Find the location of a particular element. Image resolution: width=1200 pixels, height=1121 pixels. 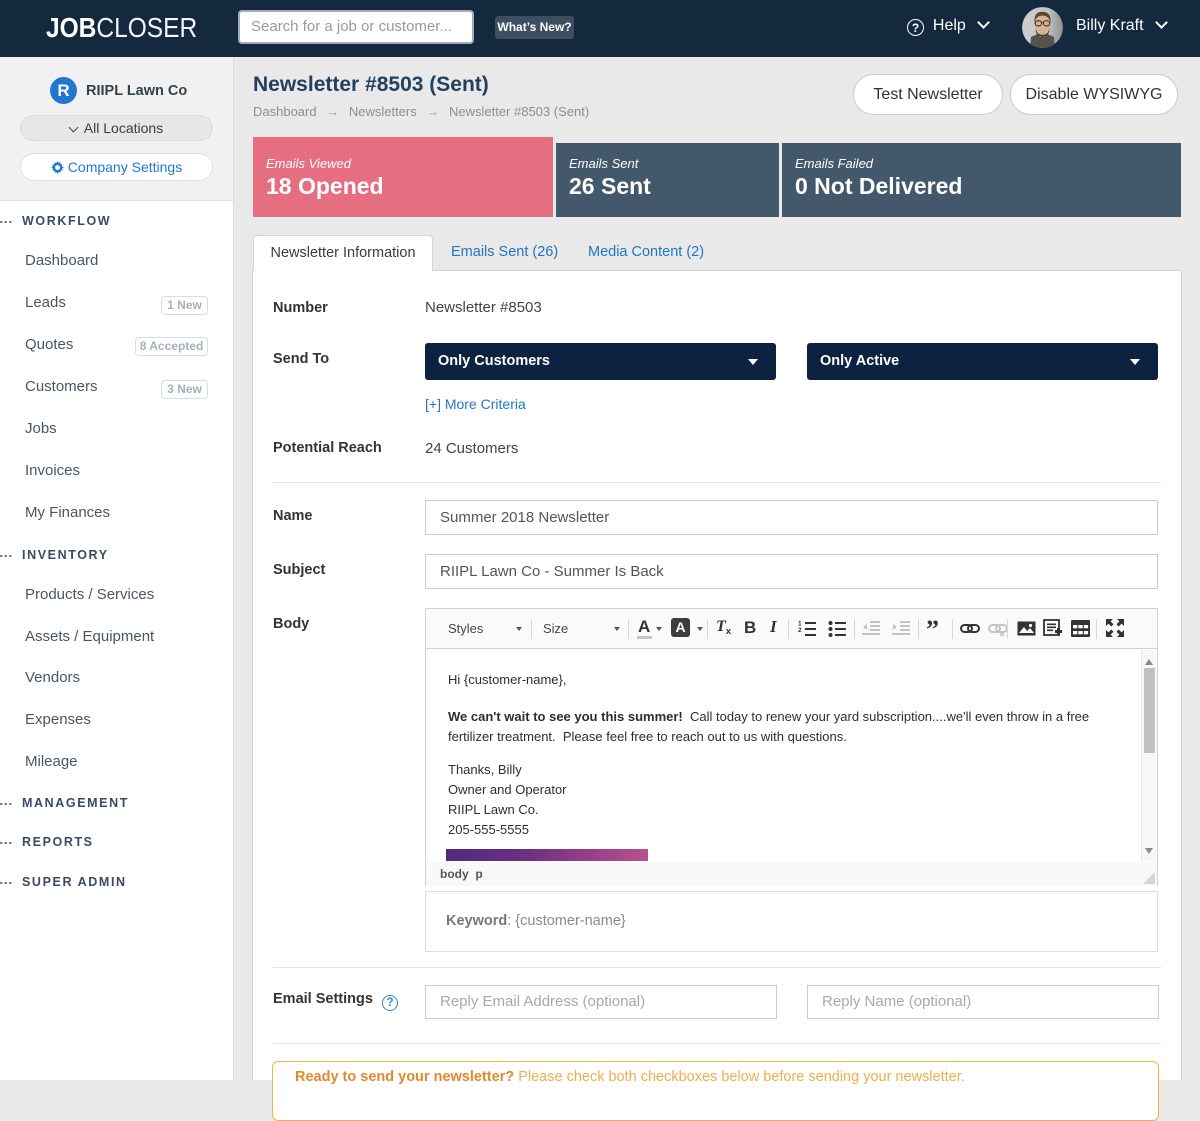

svg-text: 2 is located at coordinates (800, 630).